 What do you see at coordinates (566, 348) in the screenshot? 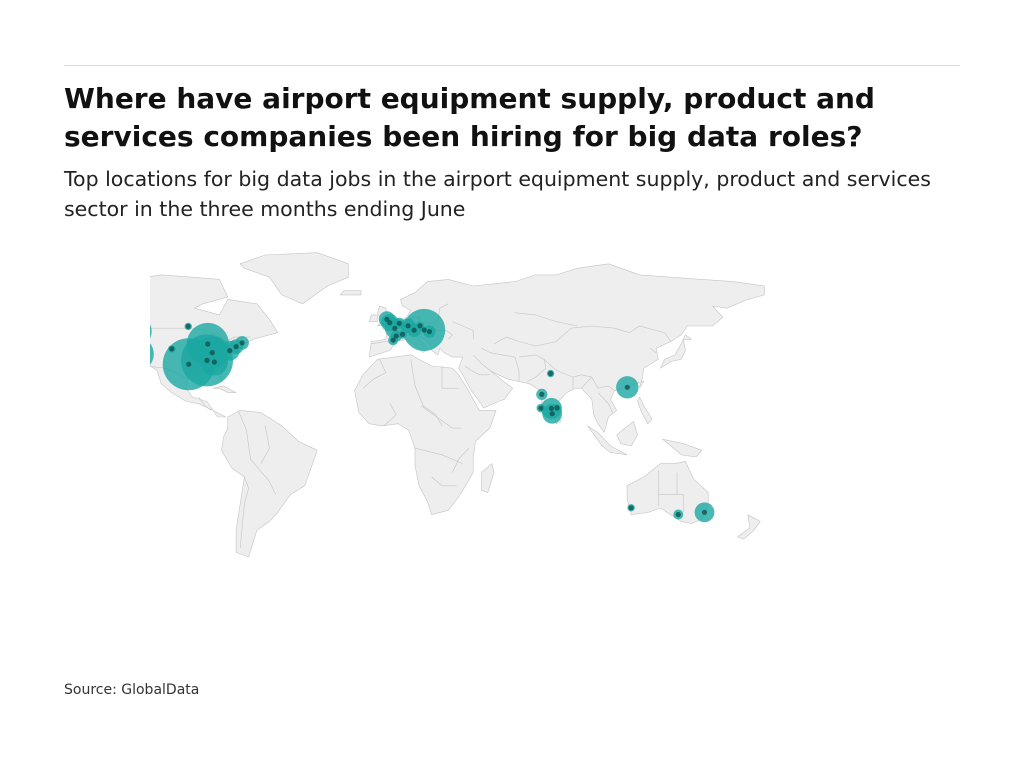
I see `eurasia-land` at bounding box center [566, 348].